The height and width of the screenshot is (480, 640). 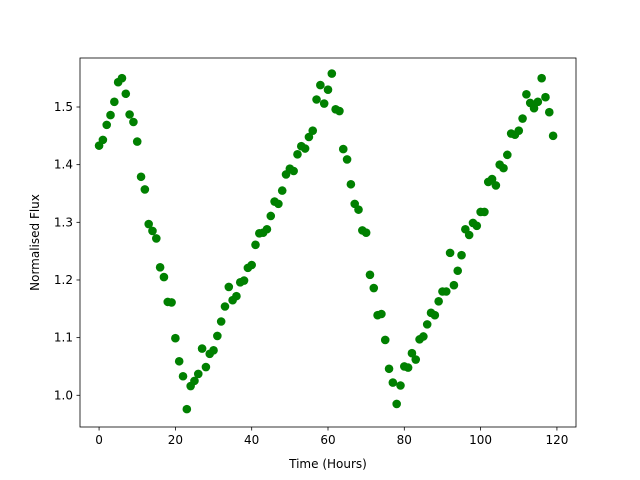 What do you see at coordinates (63, 280) in the screenshot?
I see `y-tick-label: 1.2` at bounding box center [63, 280].